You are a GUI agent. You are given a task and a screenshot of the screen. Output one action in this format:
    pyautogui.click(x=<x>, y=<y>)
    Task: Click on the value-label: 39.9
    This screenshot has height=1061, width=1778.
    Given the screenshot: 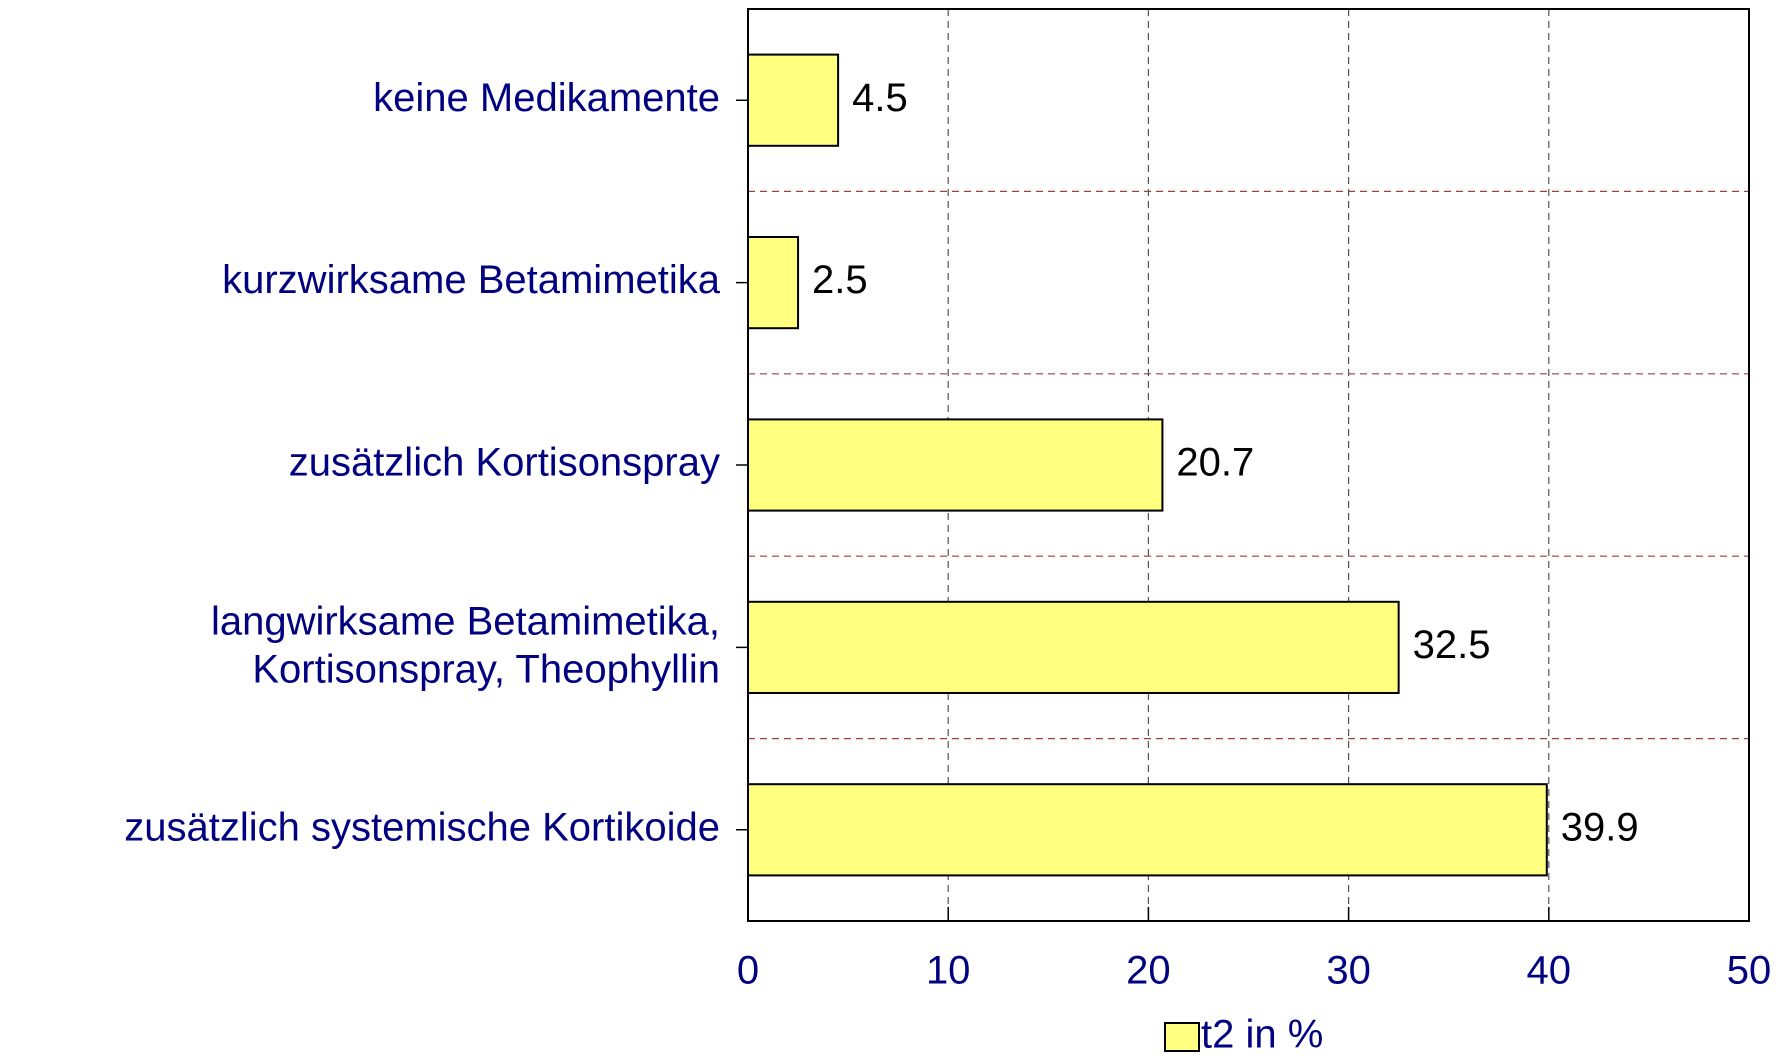 What is the action you would take?
    pyautogui.click(x=1600, y=827)
    